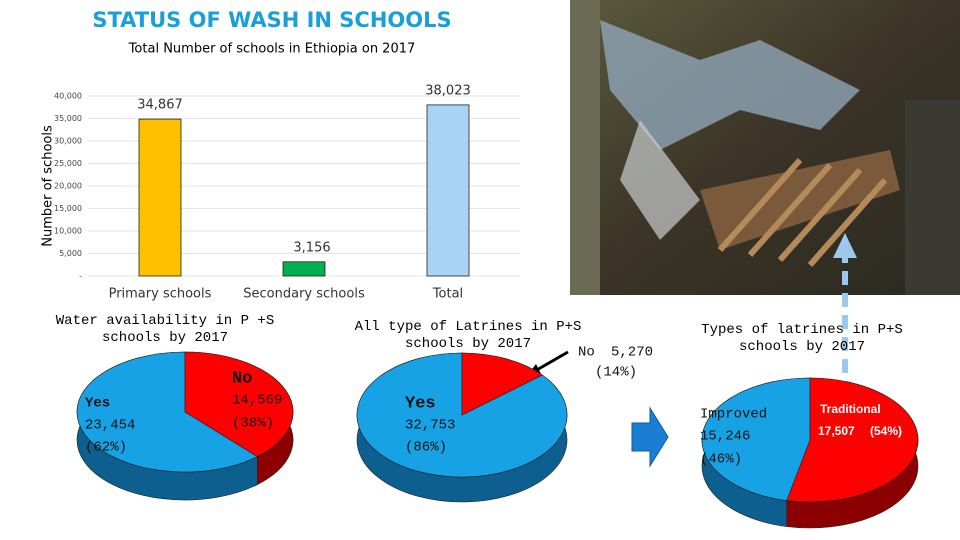 Image resolution: width=960 pixels, height=540 pixels. I want to click on slice-value: 5,270, so click(632, 353).